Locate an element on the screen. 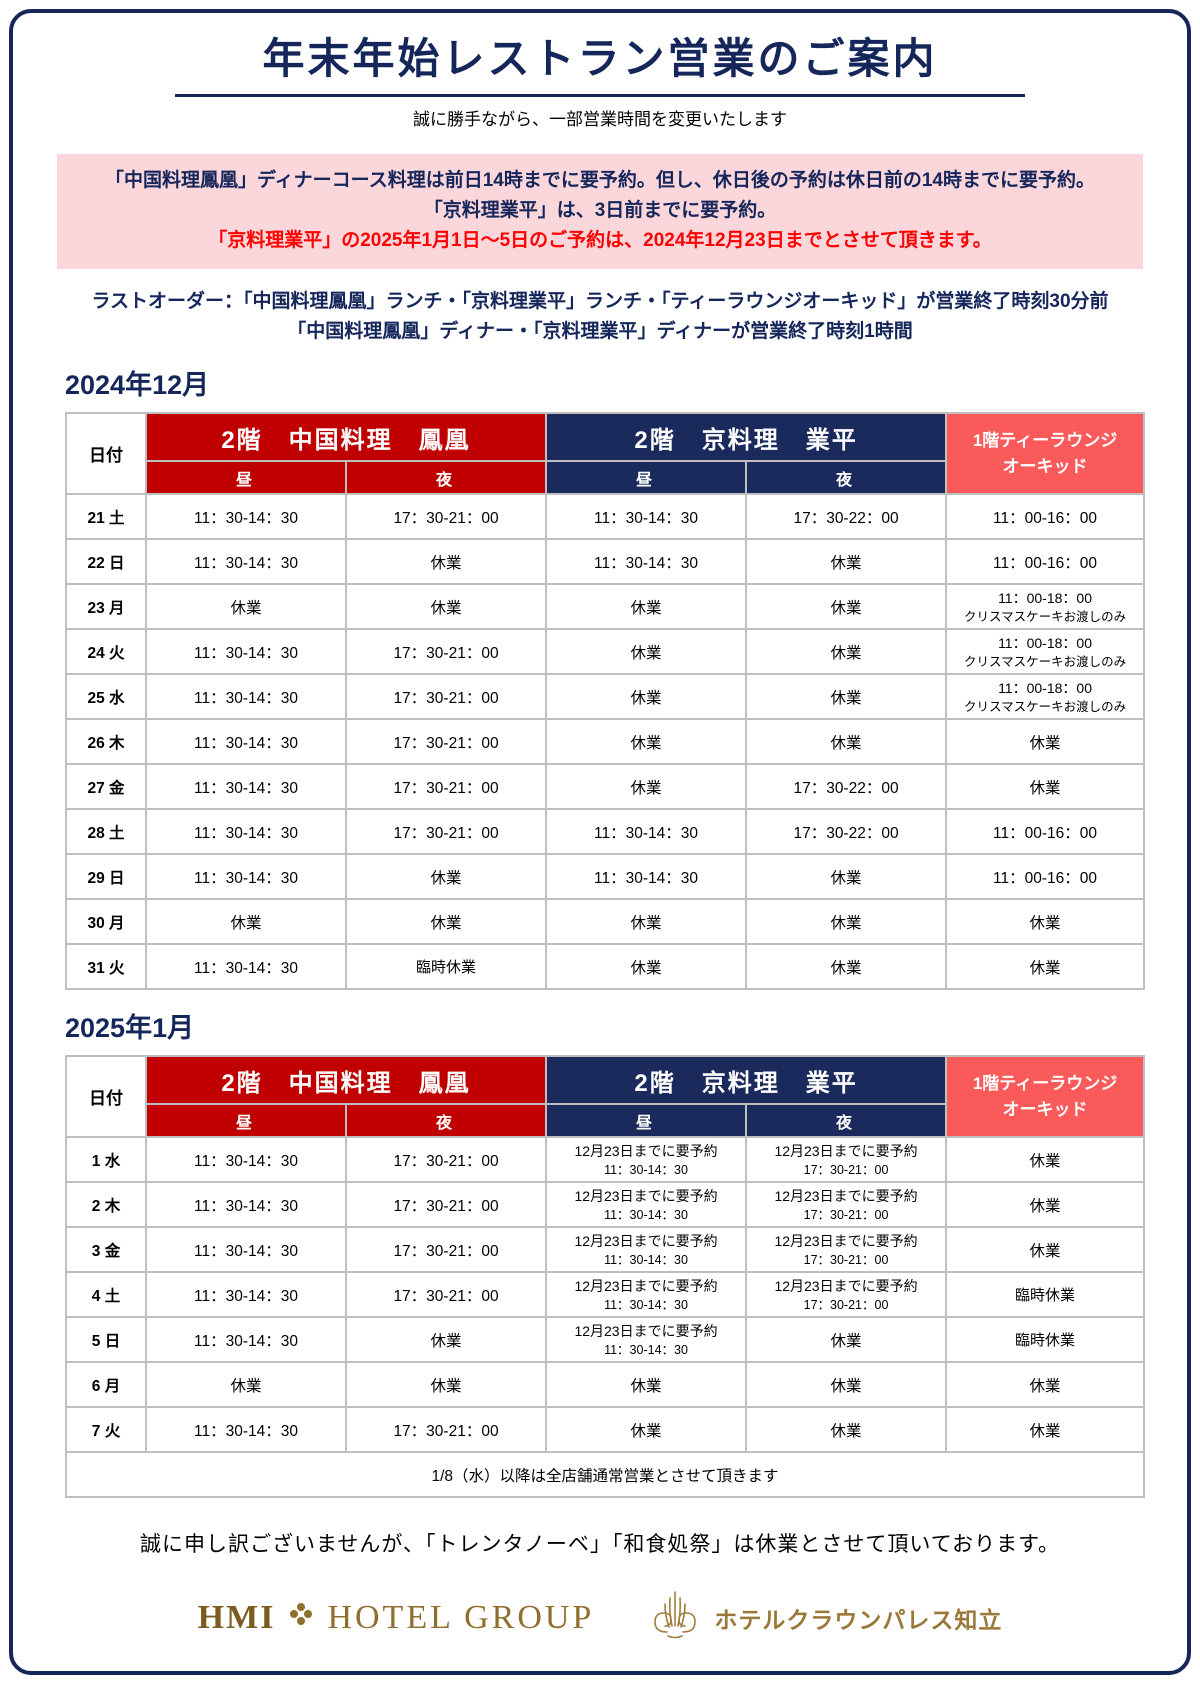 Image resolution: width=1200 pixels, height=1684 pixels. date-cell: 1 水 is located at coordinates (106, 1160).